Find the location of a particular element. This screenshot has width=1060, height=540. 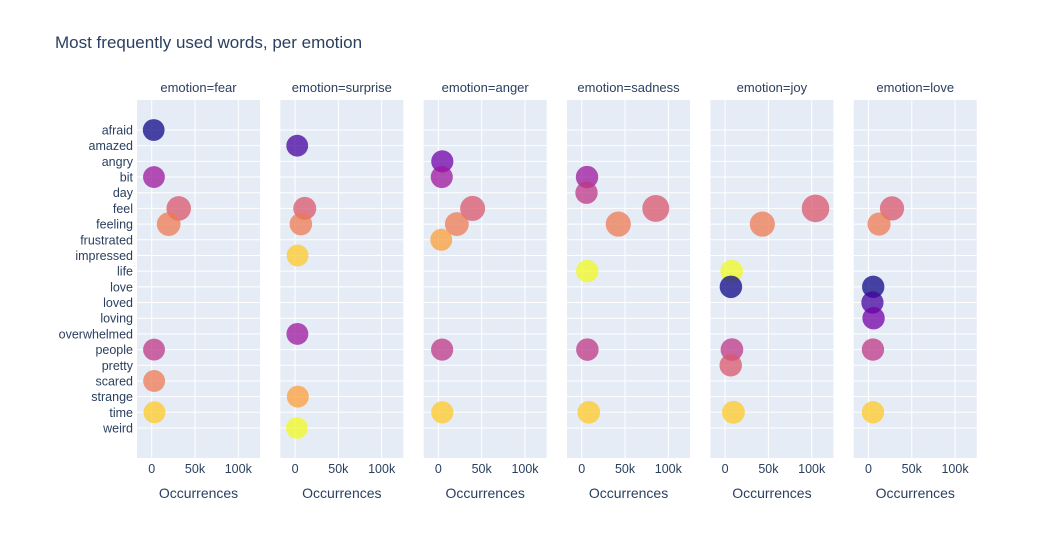

x-axis-title-fear: Occurrences is located at coordinates (198, 493).